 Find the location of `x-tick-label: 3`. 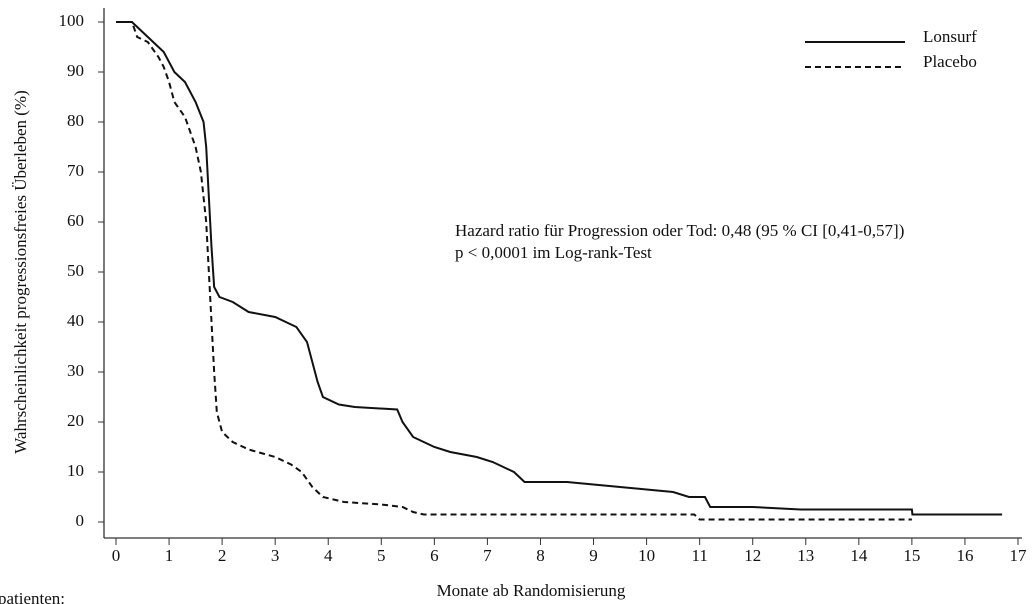

x-tick-label: 3 is located at coordinates (275, 555).